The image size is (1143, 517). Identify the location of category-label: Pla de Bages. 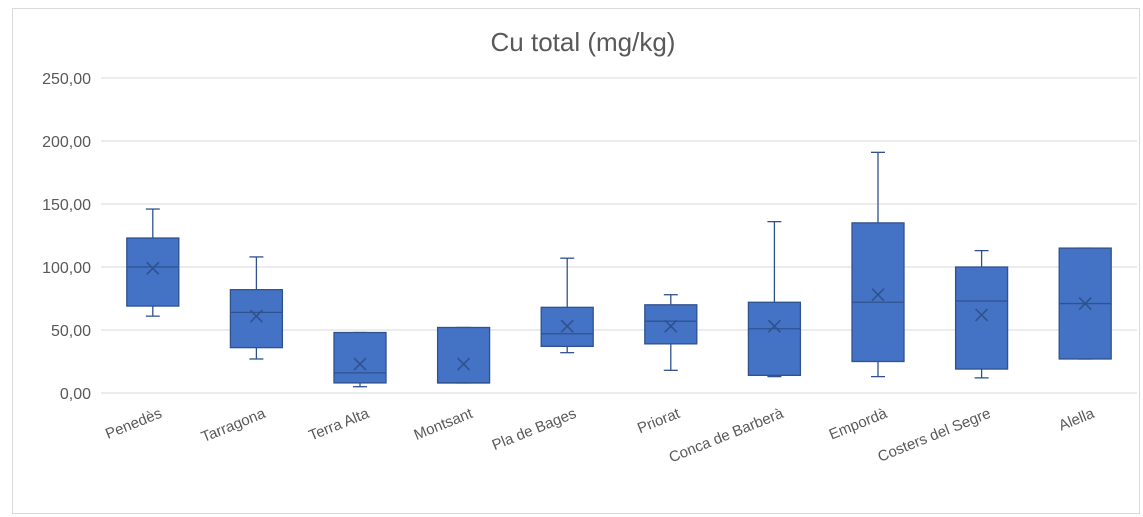
(534, 429).